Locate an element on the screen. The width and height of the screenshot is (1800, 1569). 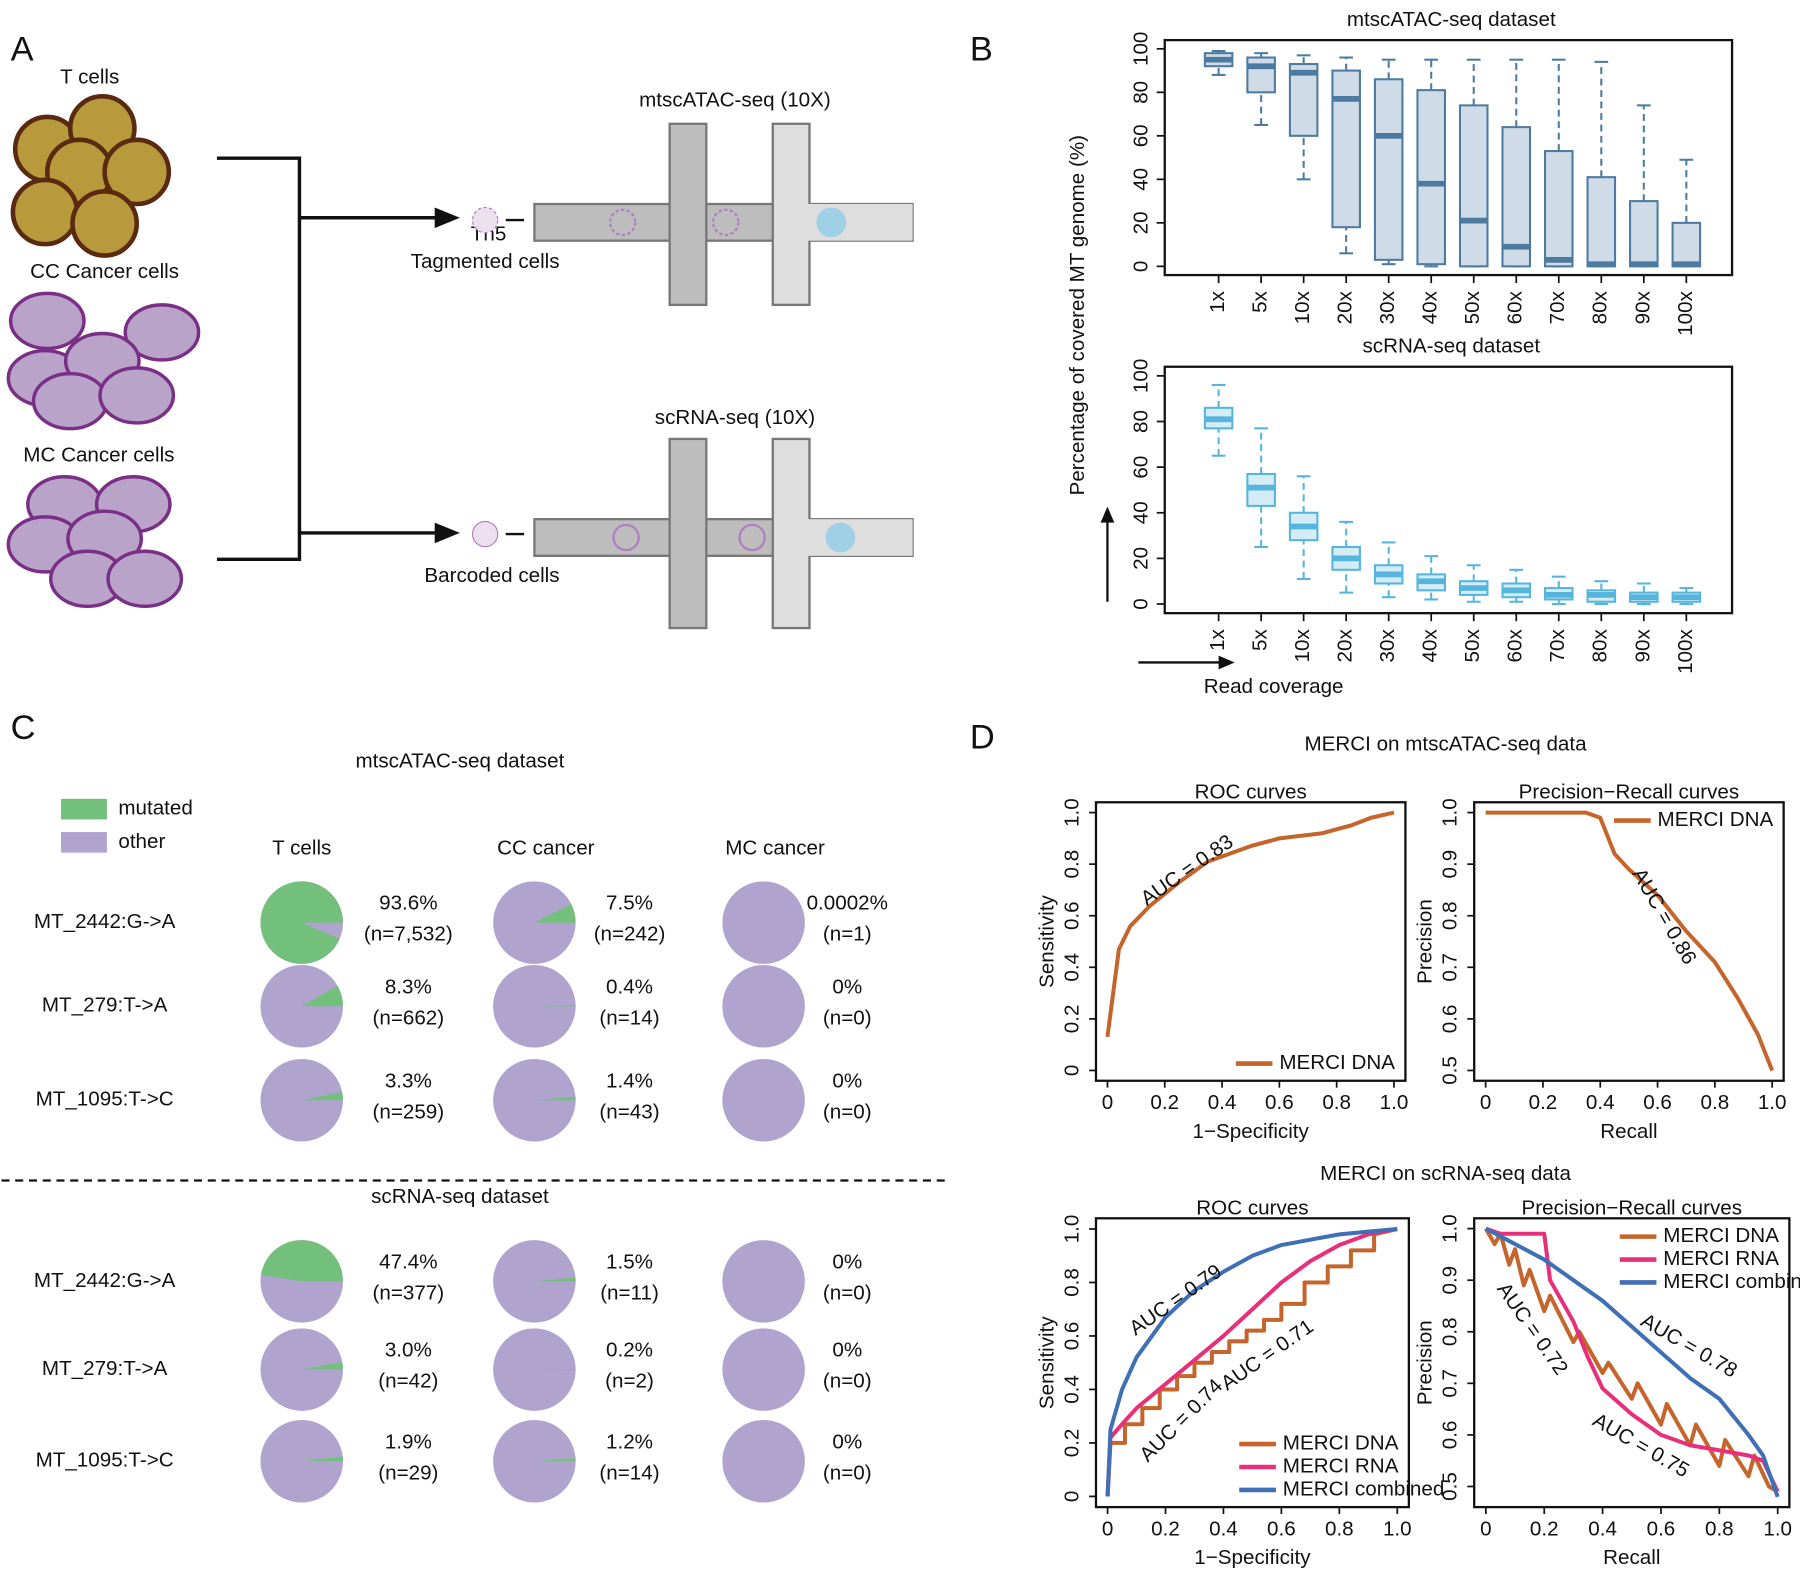
y-tick-label: 40 is located at coordinates (1140, 512).